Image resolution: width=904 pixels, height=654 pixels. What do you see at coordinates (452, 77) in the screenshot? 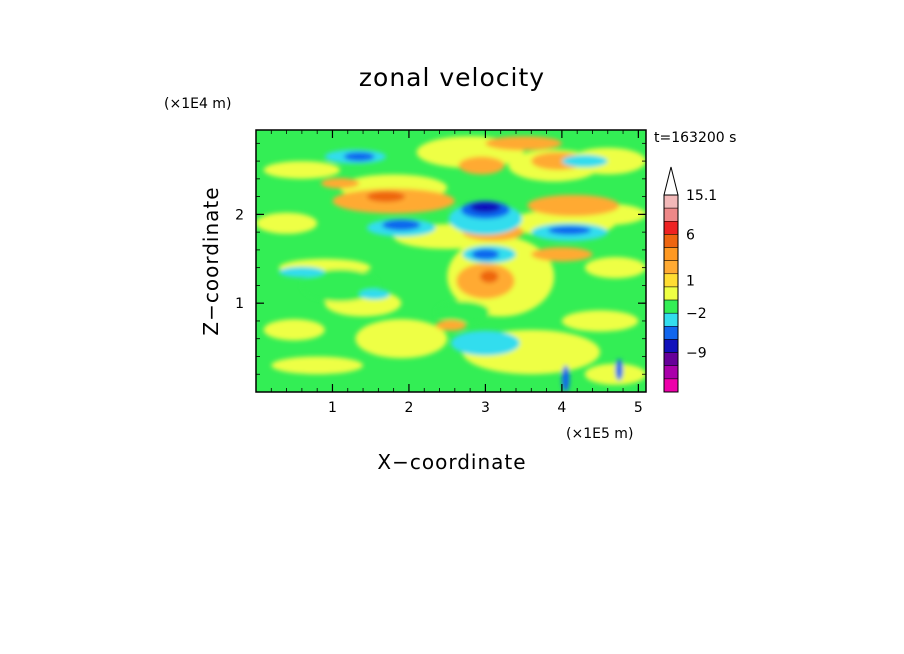
I see `chart-title: zonal velocity` at bounding box center [452, 77].